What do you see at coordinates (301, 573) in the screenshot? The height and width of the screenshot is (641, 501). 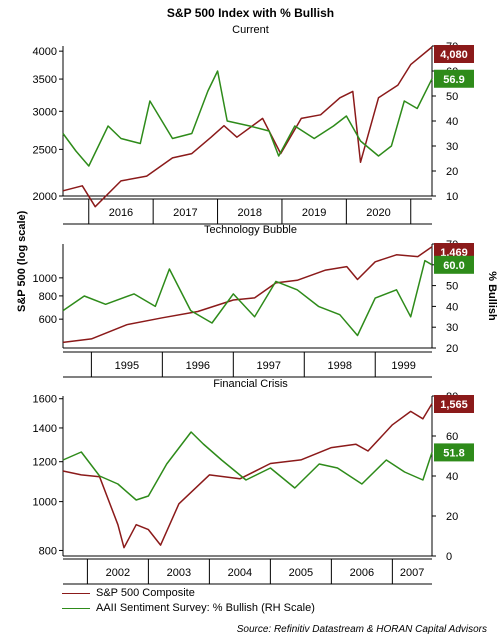 I see `x-tick-label: 2005` at bounding box center [301, 573].